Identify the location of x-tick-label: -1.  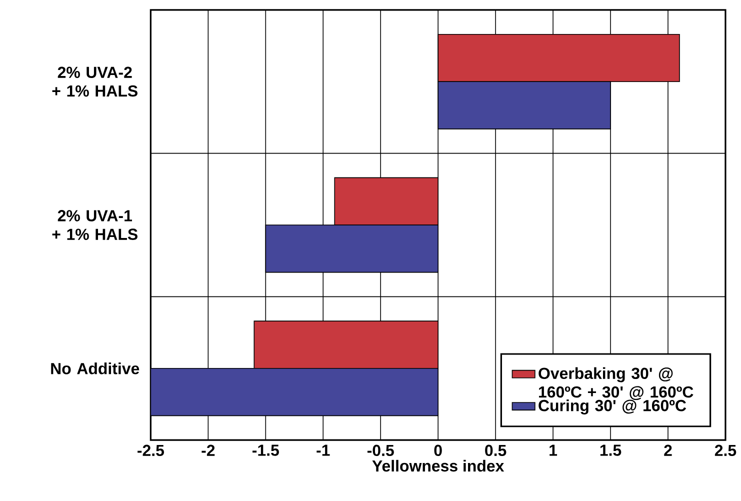
(323, 450).